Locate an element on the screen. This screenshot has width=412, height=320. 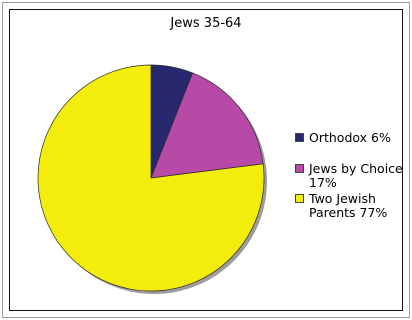
legend-swatch-orthodox is located at coordinates (299, 137).